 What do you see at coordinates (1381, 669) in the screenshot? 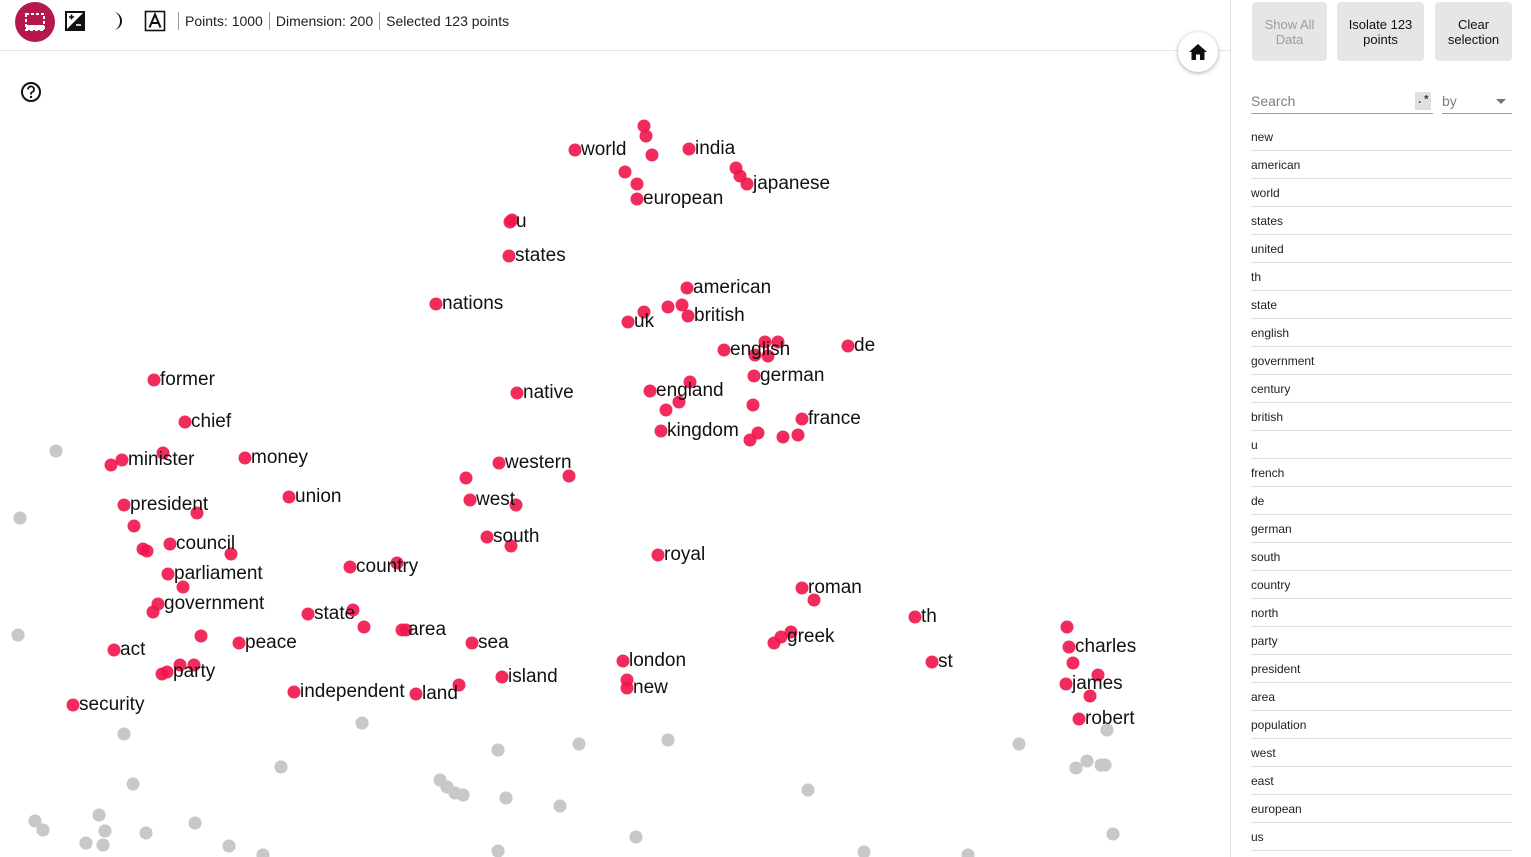
I see `list-item: president` at bounding box center [1381, 669].